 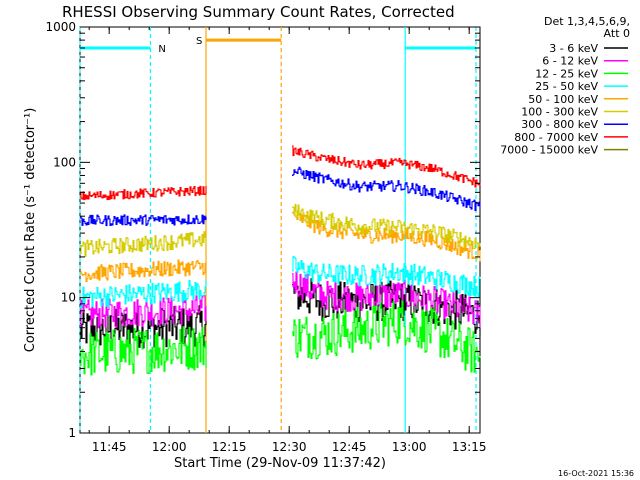 What do you see at coordinates (570, 61) in the screenshot?
I see `legend-label: 6 - 12 keV` at bounding box center [570, 61].